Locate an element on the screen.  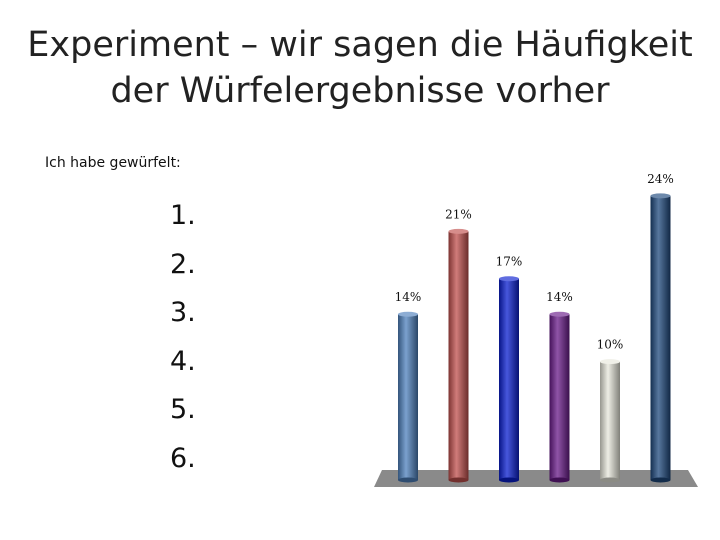
list-item: 5. is located at coordinates (183, 409).